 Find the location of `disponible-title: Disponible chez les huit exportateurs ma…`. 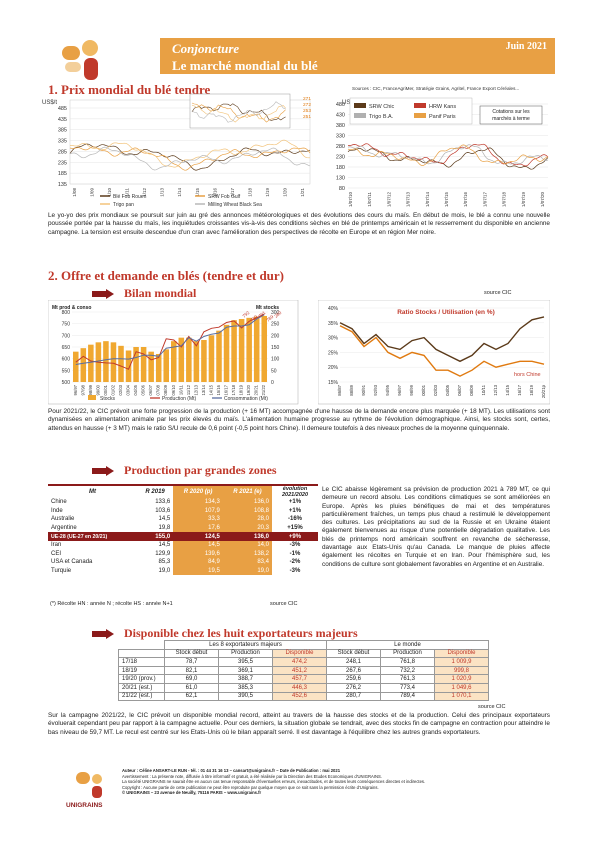

disponible-title: Disponible chez les huit exportateurs ma… is located at coordinates (241, 633).